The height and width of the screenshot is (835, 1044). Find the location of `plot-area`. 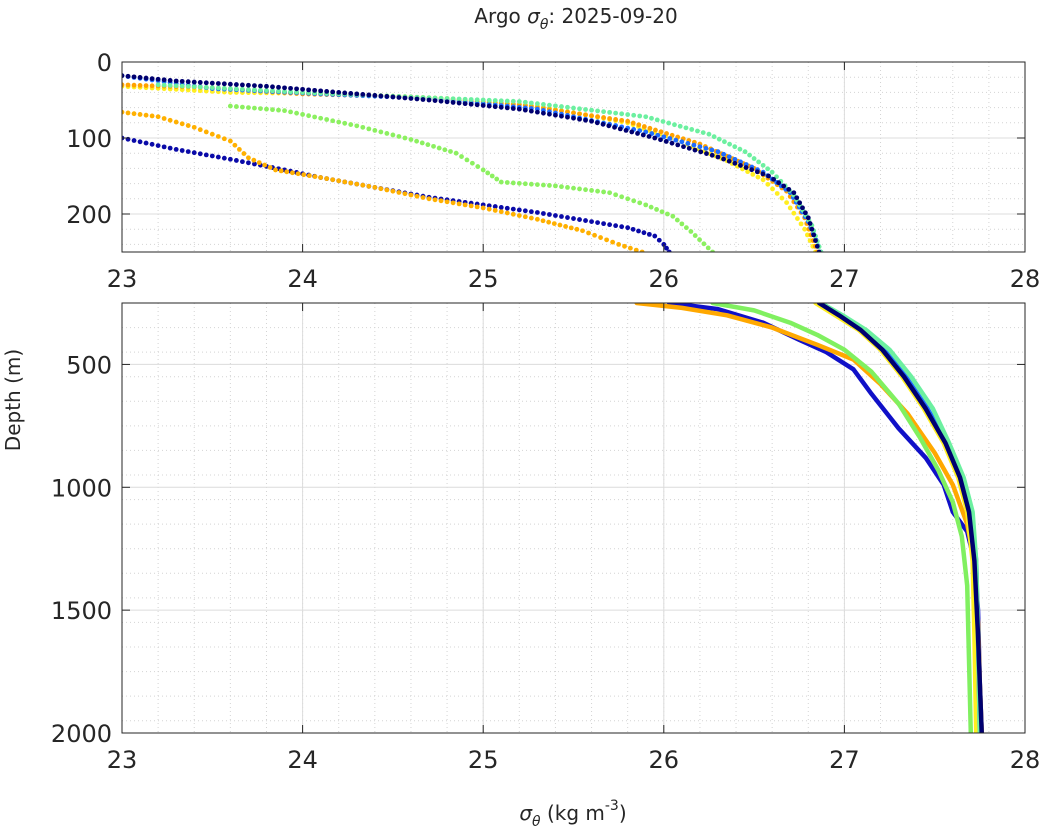

plot-area is located at coordinates (473, 162).